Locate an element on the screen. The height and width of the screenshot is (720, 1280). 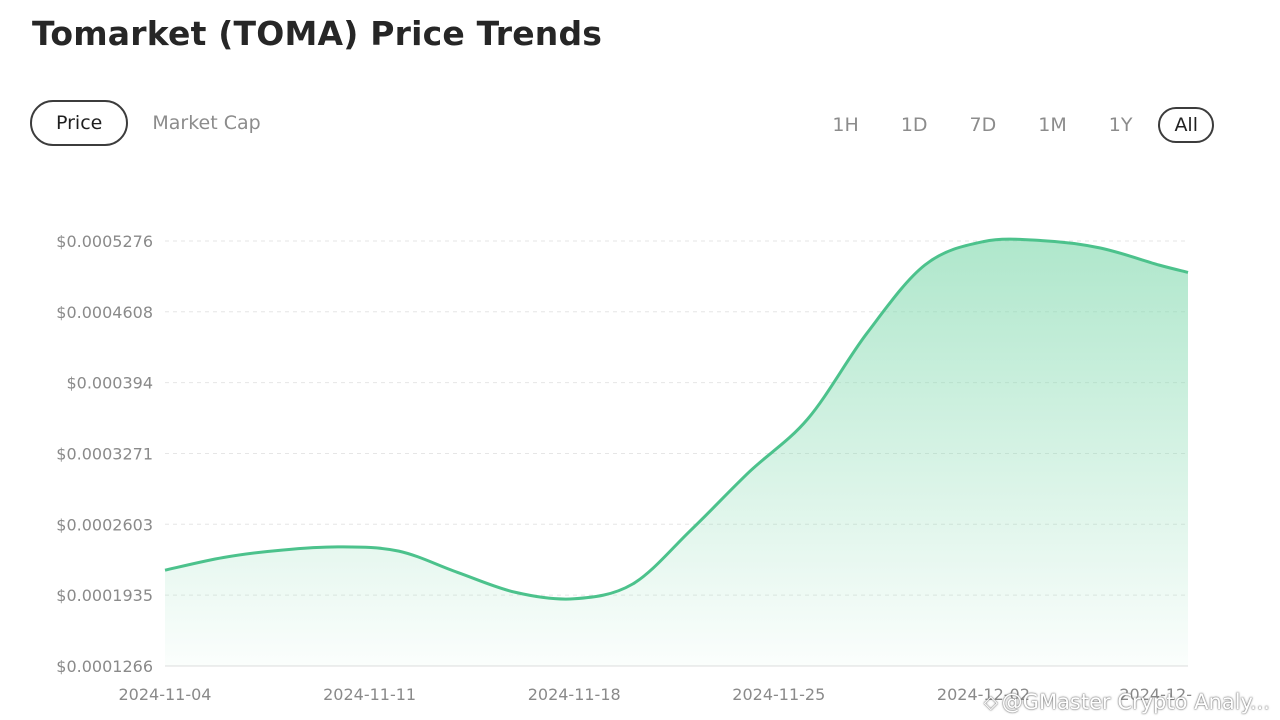
x-tick-label: 2024-11-25 is located at coordinates (778, 694).